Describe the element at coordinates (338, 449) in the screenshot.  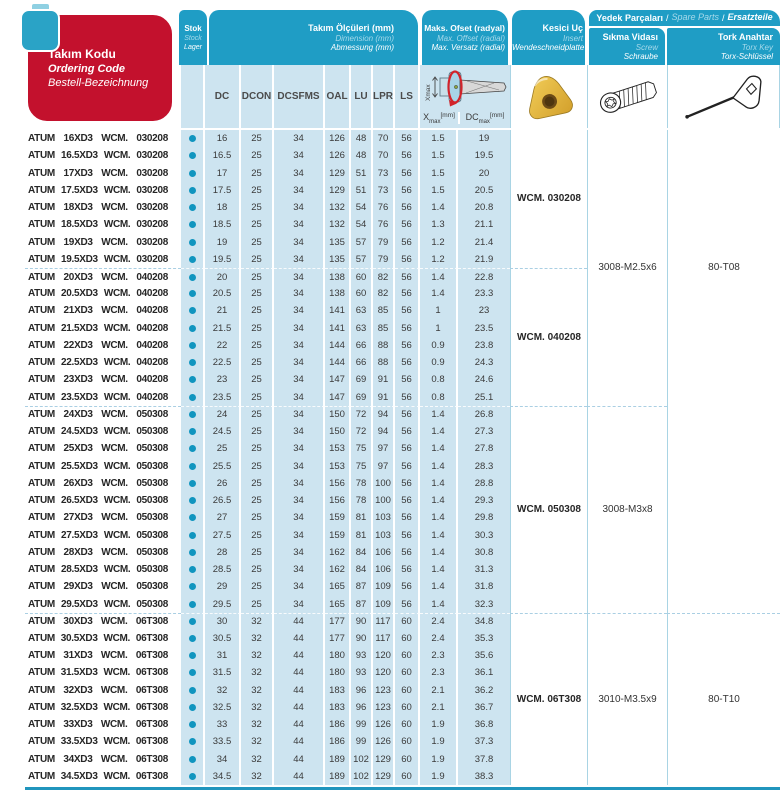
I see `oal-value-cell: 153` at that location.